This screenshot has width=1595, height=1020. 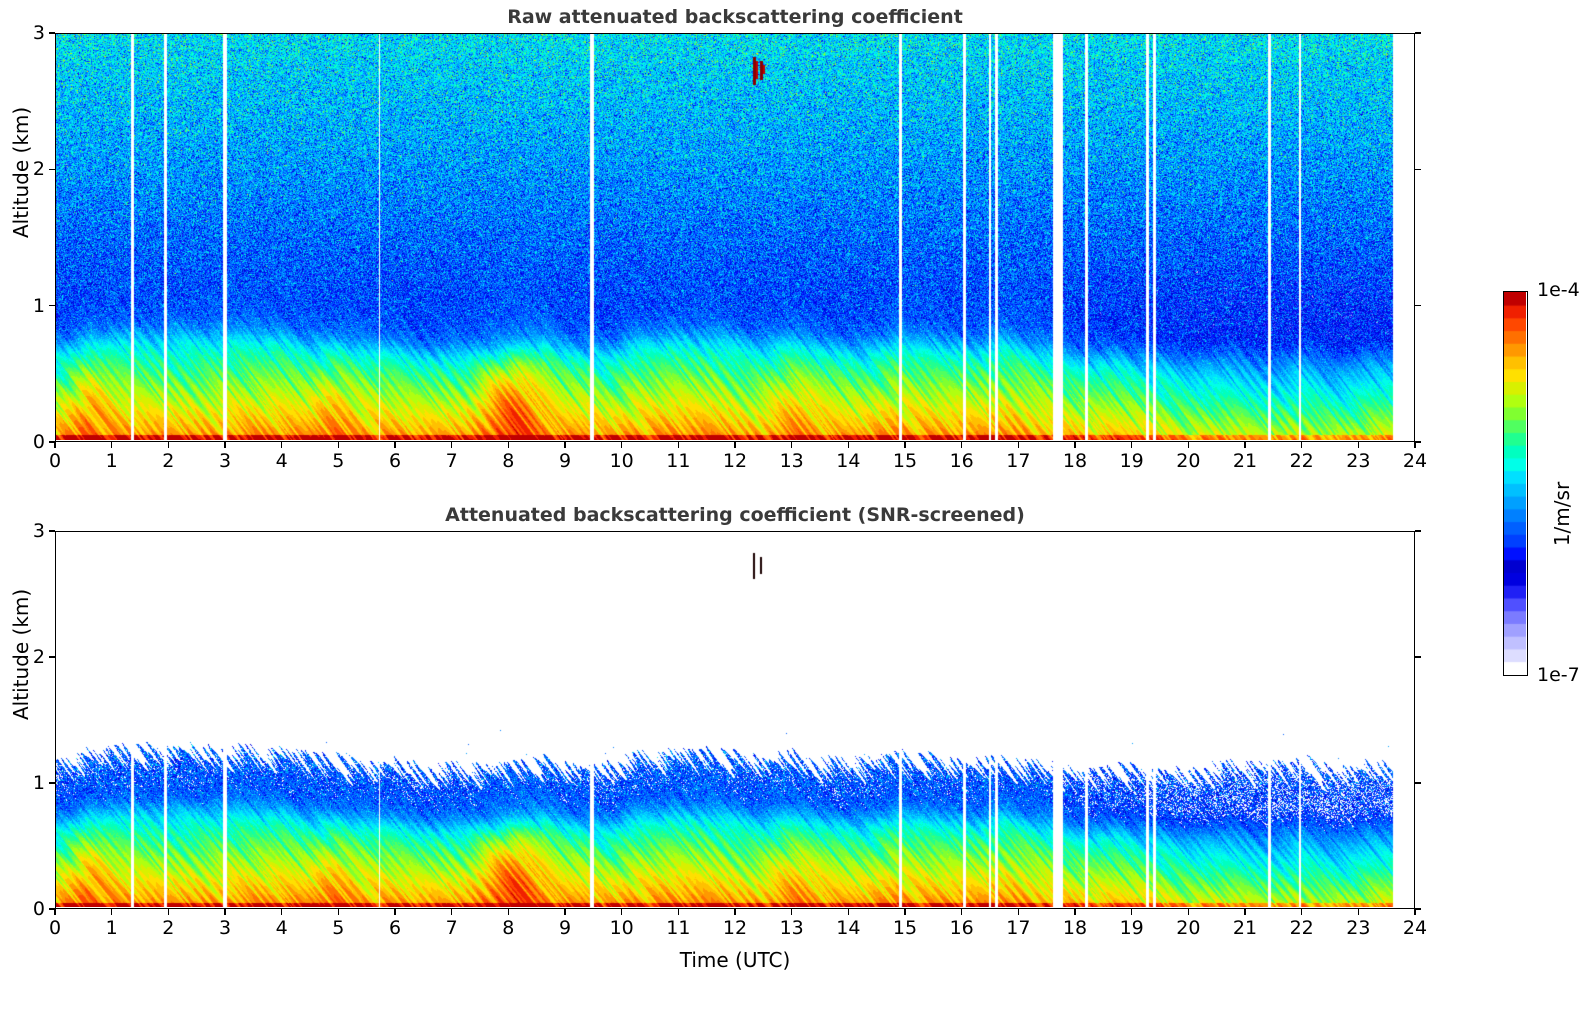 What do you see at coordinates (1515, 483) in the screenshot?
I see `colorbar-frame` at bounding box center [1515, 483].